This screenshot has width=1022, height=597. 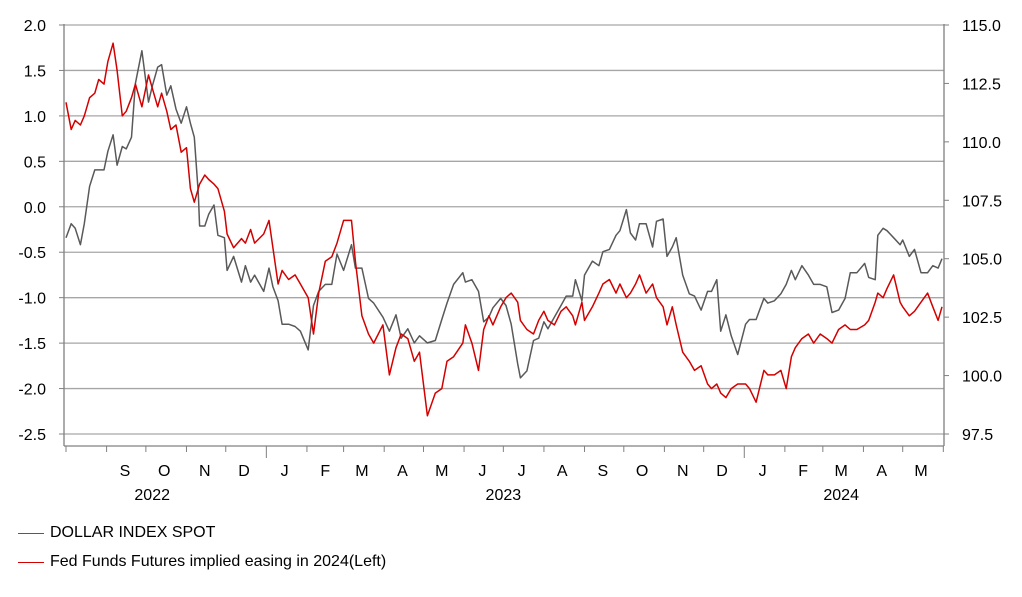 What do you see at coordinates (152, 495) in the screenshot?
I see `year-tick-label: 2022` at bounding box center [152, 495].